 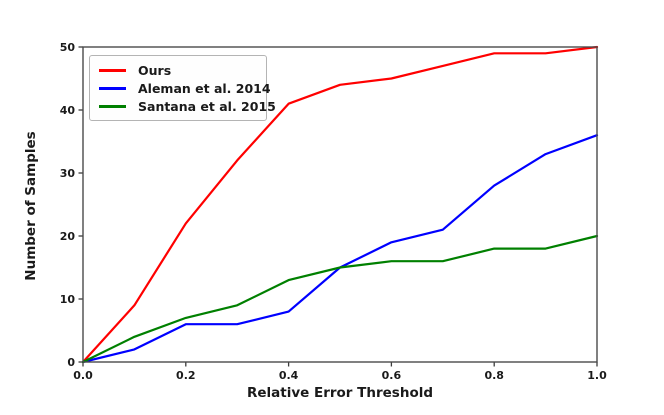 What do you see at coordinates (289, 375) in the screenshot?
I see `x-tick-label: 0.4` at bounding box center [289, 375].